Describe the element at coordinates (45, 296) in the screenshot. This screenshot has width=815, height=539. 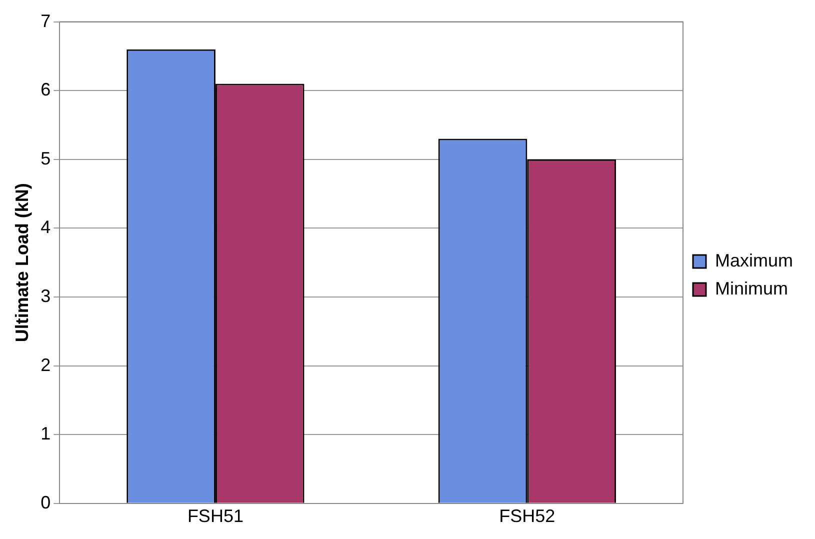
I see `y-tick-label: 3` at that location.